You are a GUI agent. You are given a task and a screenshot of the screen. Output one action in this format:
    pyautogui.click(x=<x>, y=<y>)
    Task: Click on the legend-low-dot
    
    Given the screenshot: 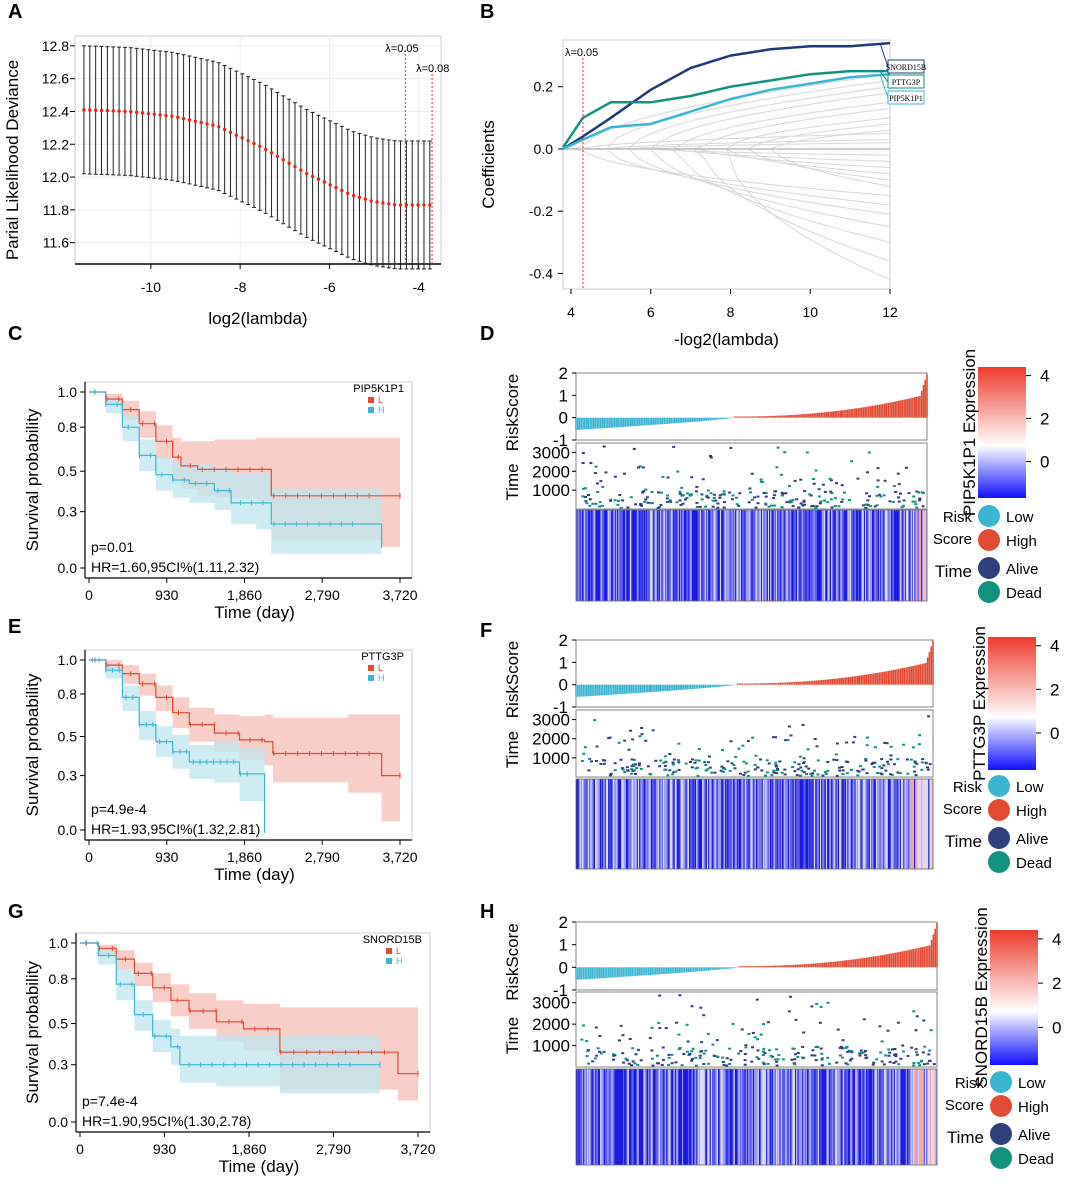 What is the action you would take?
    pyautogui.click(x=989, y=516)
    